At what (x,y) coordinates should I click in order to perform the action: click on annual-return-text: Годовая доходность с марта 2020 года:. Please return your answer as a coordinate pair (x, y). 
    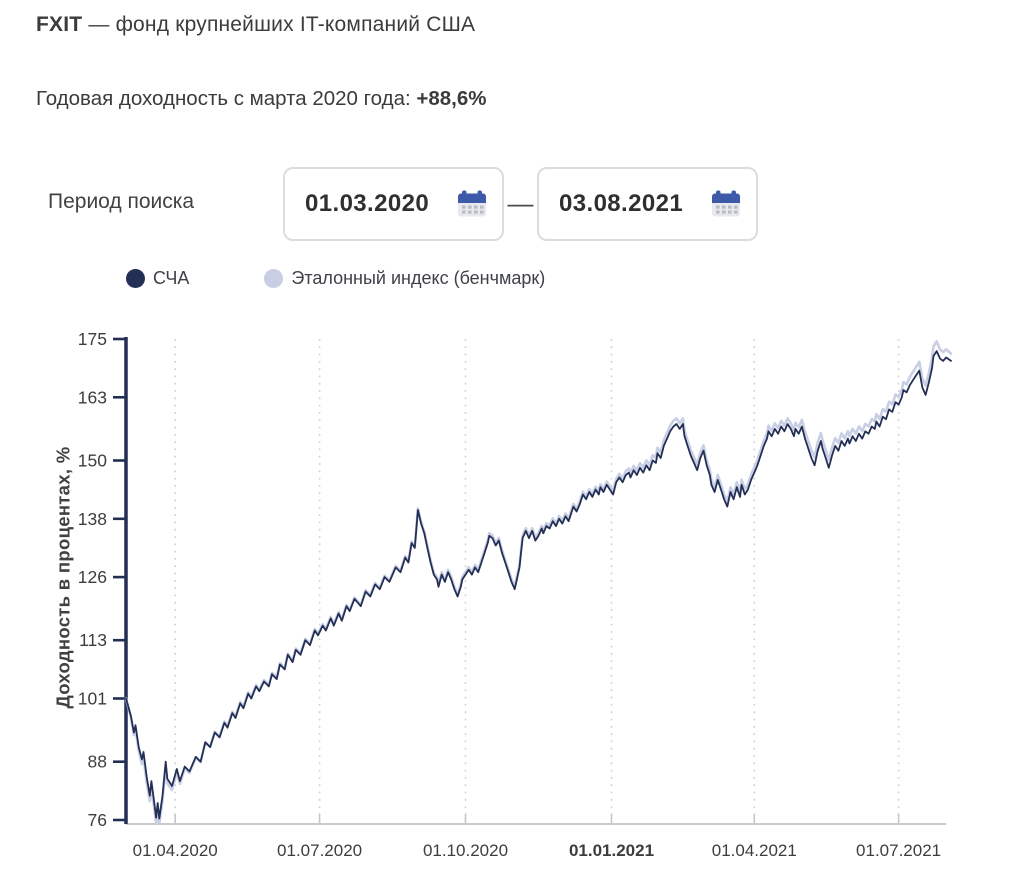
    Looking at the image, I should click on (226, 98).